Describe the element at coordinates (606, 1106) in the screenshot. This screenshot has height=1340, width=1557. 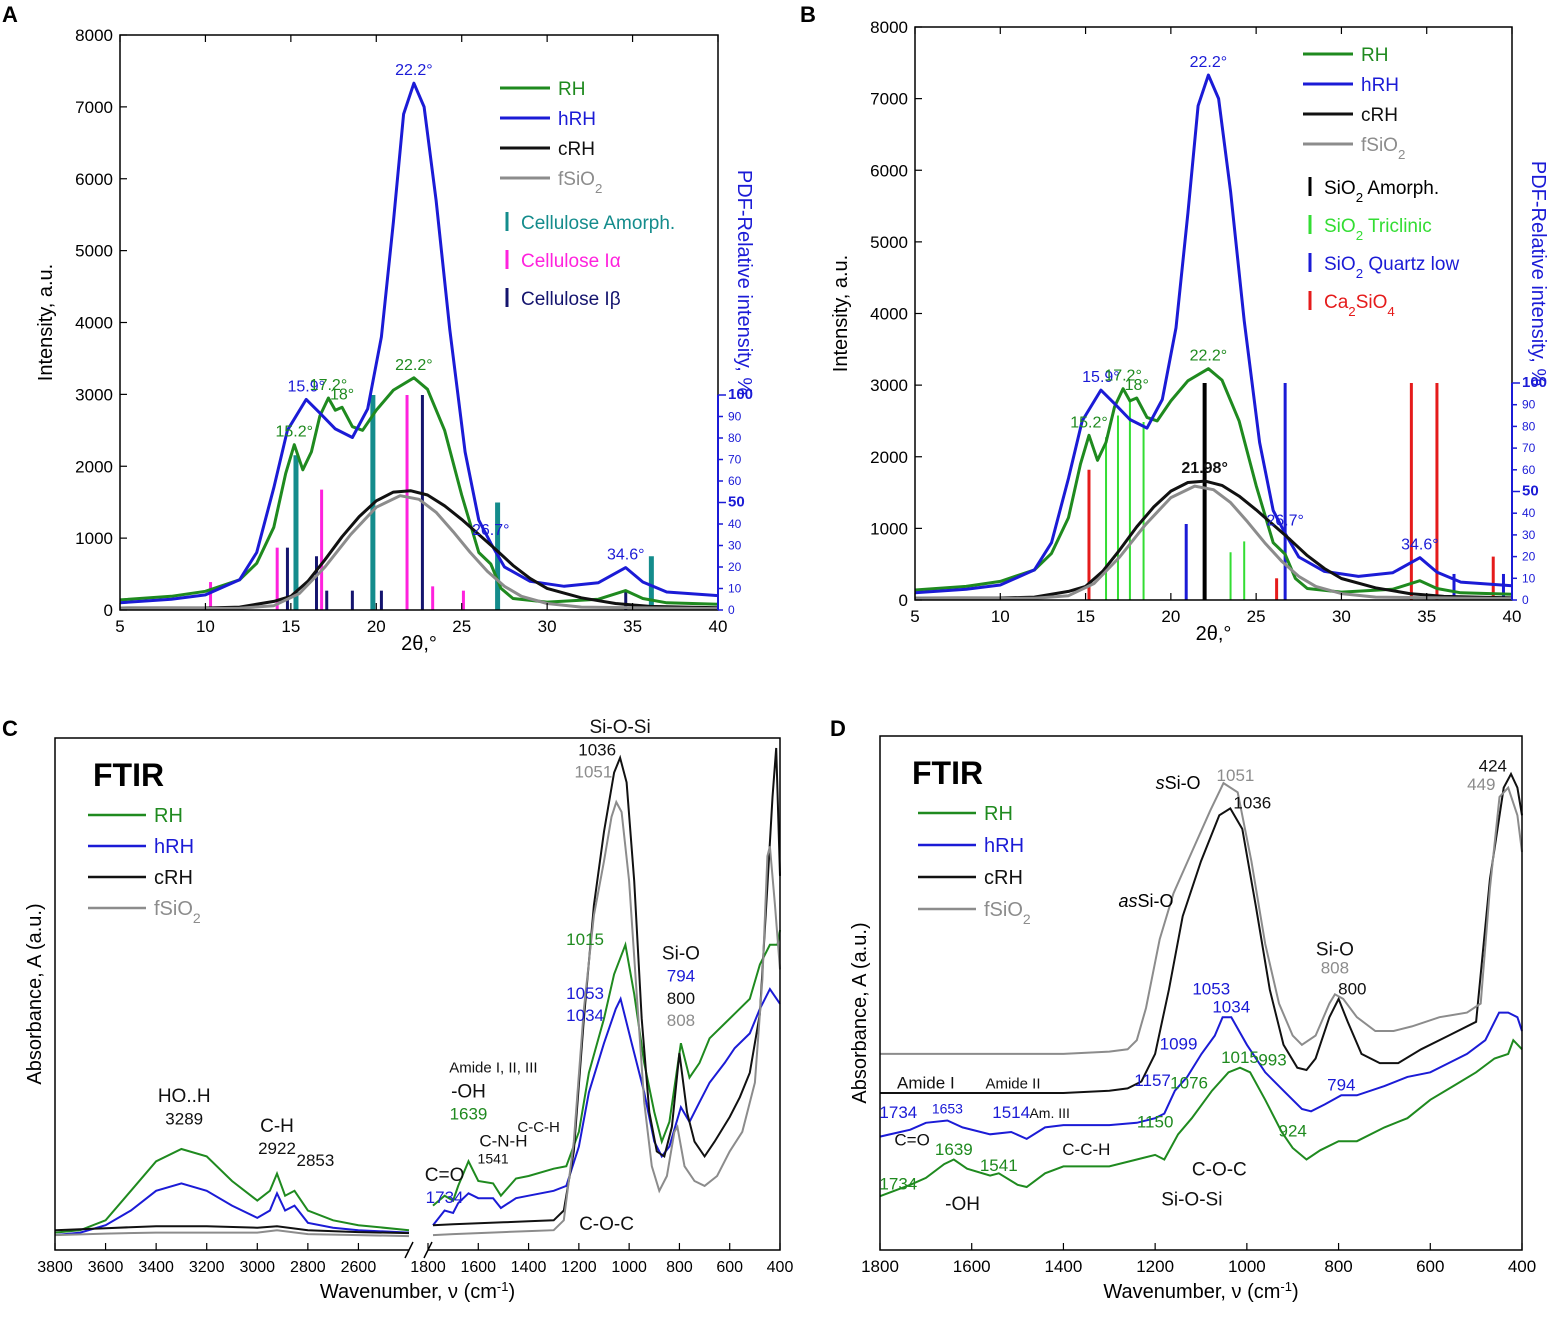
I see `curve-right-hrh` at that location.